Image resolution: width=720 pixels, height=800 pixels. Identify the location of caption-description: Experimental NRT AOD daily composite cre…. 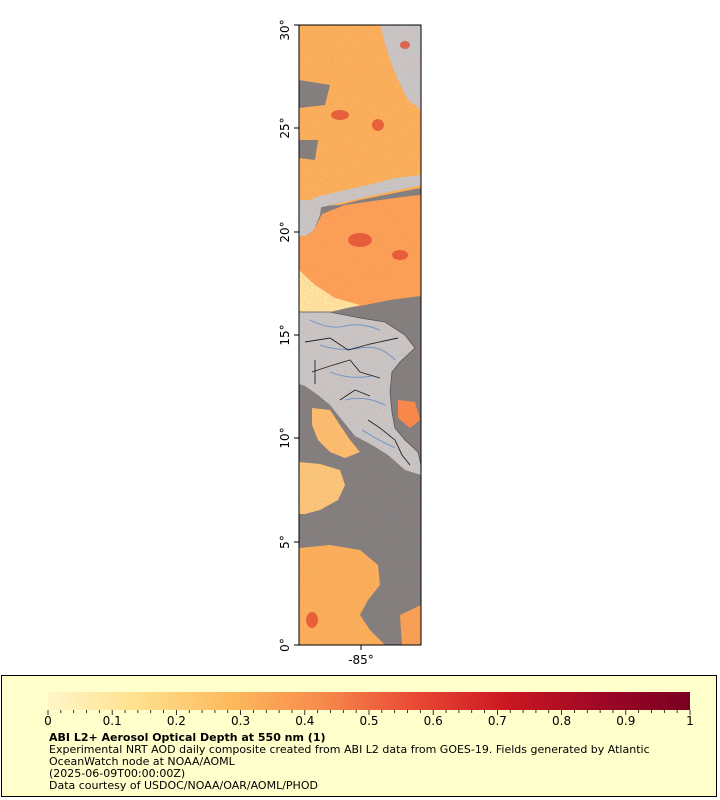
(349, 755).